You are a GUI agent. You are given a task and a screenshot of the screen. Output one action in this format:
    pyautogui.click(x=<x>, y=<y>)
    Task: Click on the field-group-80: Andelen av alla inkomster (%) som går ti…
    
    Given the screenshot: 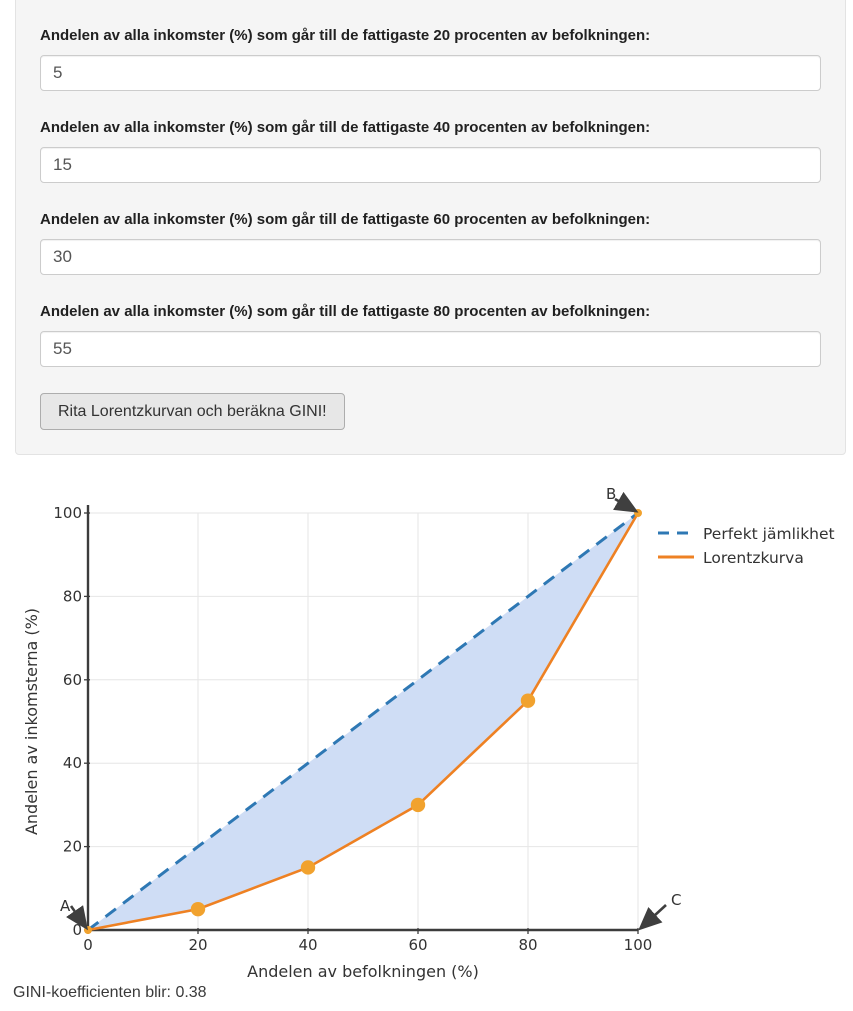 What is the action you would take?
    pyautogui.click(x=430, y=334)
    